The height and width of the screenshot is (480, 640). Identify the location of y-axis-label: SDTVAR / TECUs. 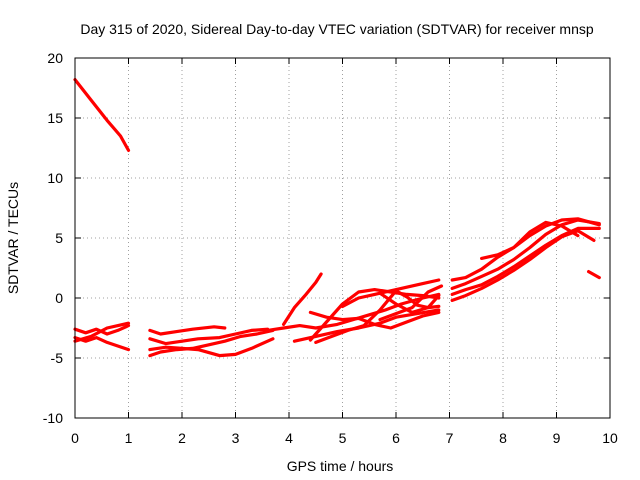
(13, 238).